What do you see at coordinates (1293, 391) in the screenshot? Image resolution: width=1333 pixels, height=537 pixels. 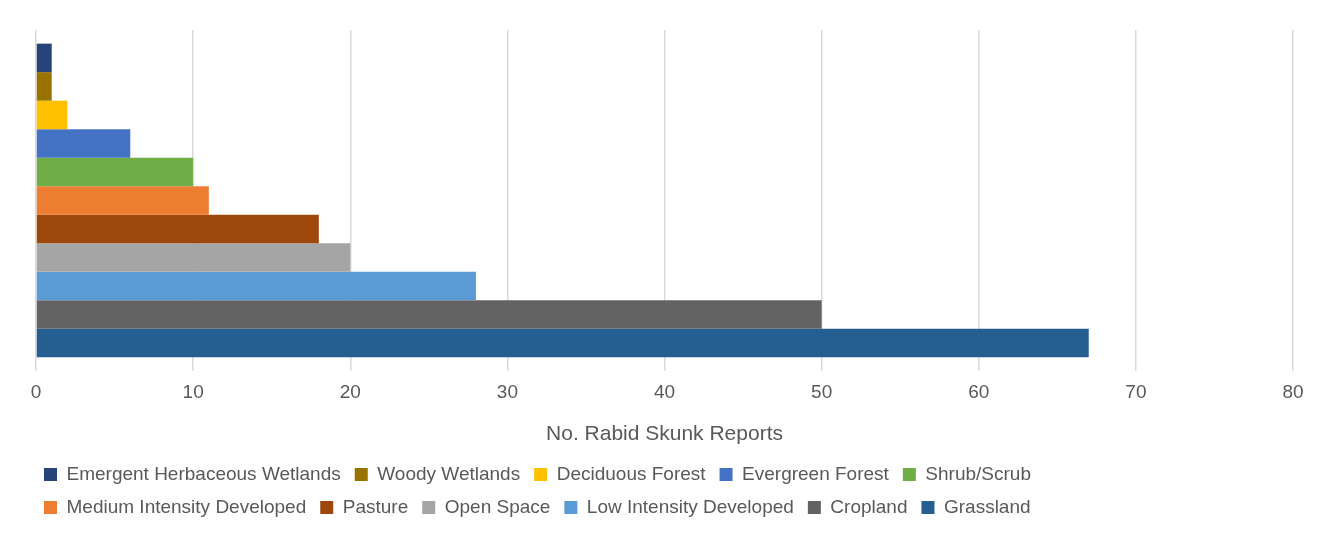 I see `x-tick-label: 80` at bounding box center [1293, 391].